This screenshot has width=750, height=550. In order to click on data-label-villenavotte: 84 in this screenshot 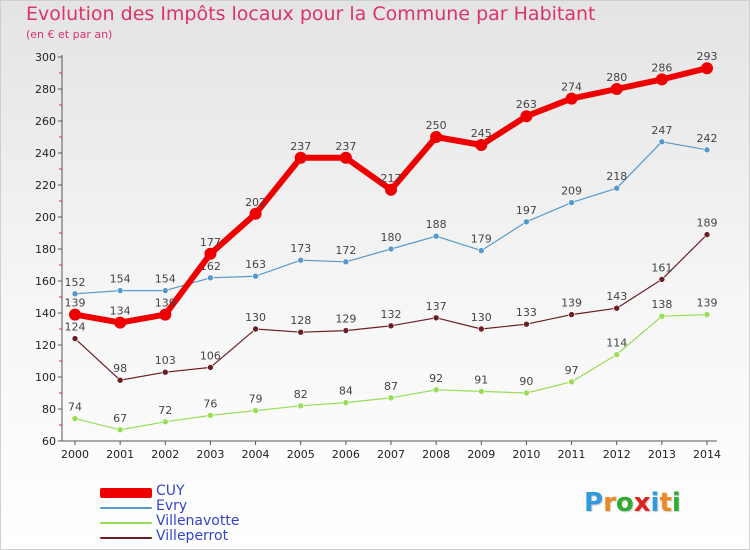, I will do `click(346, 391)`.